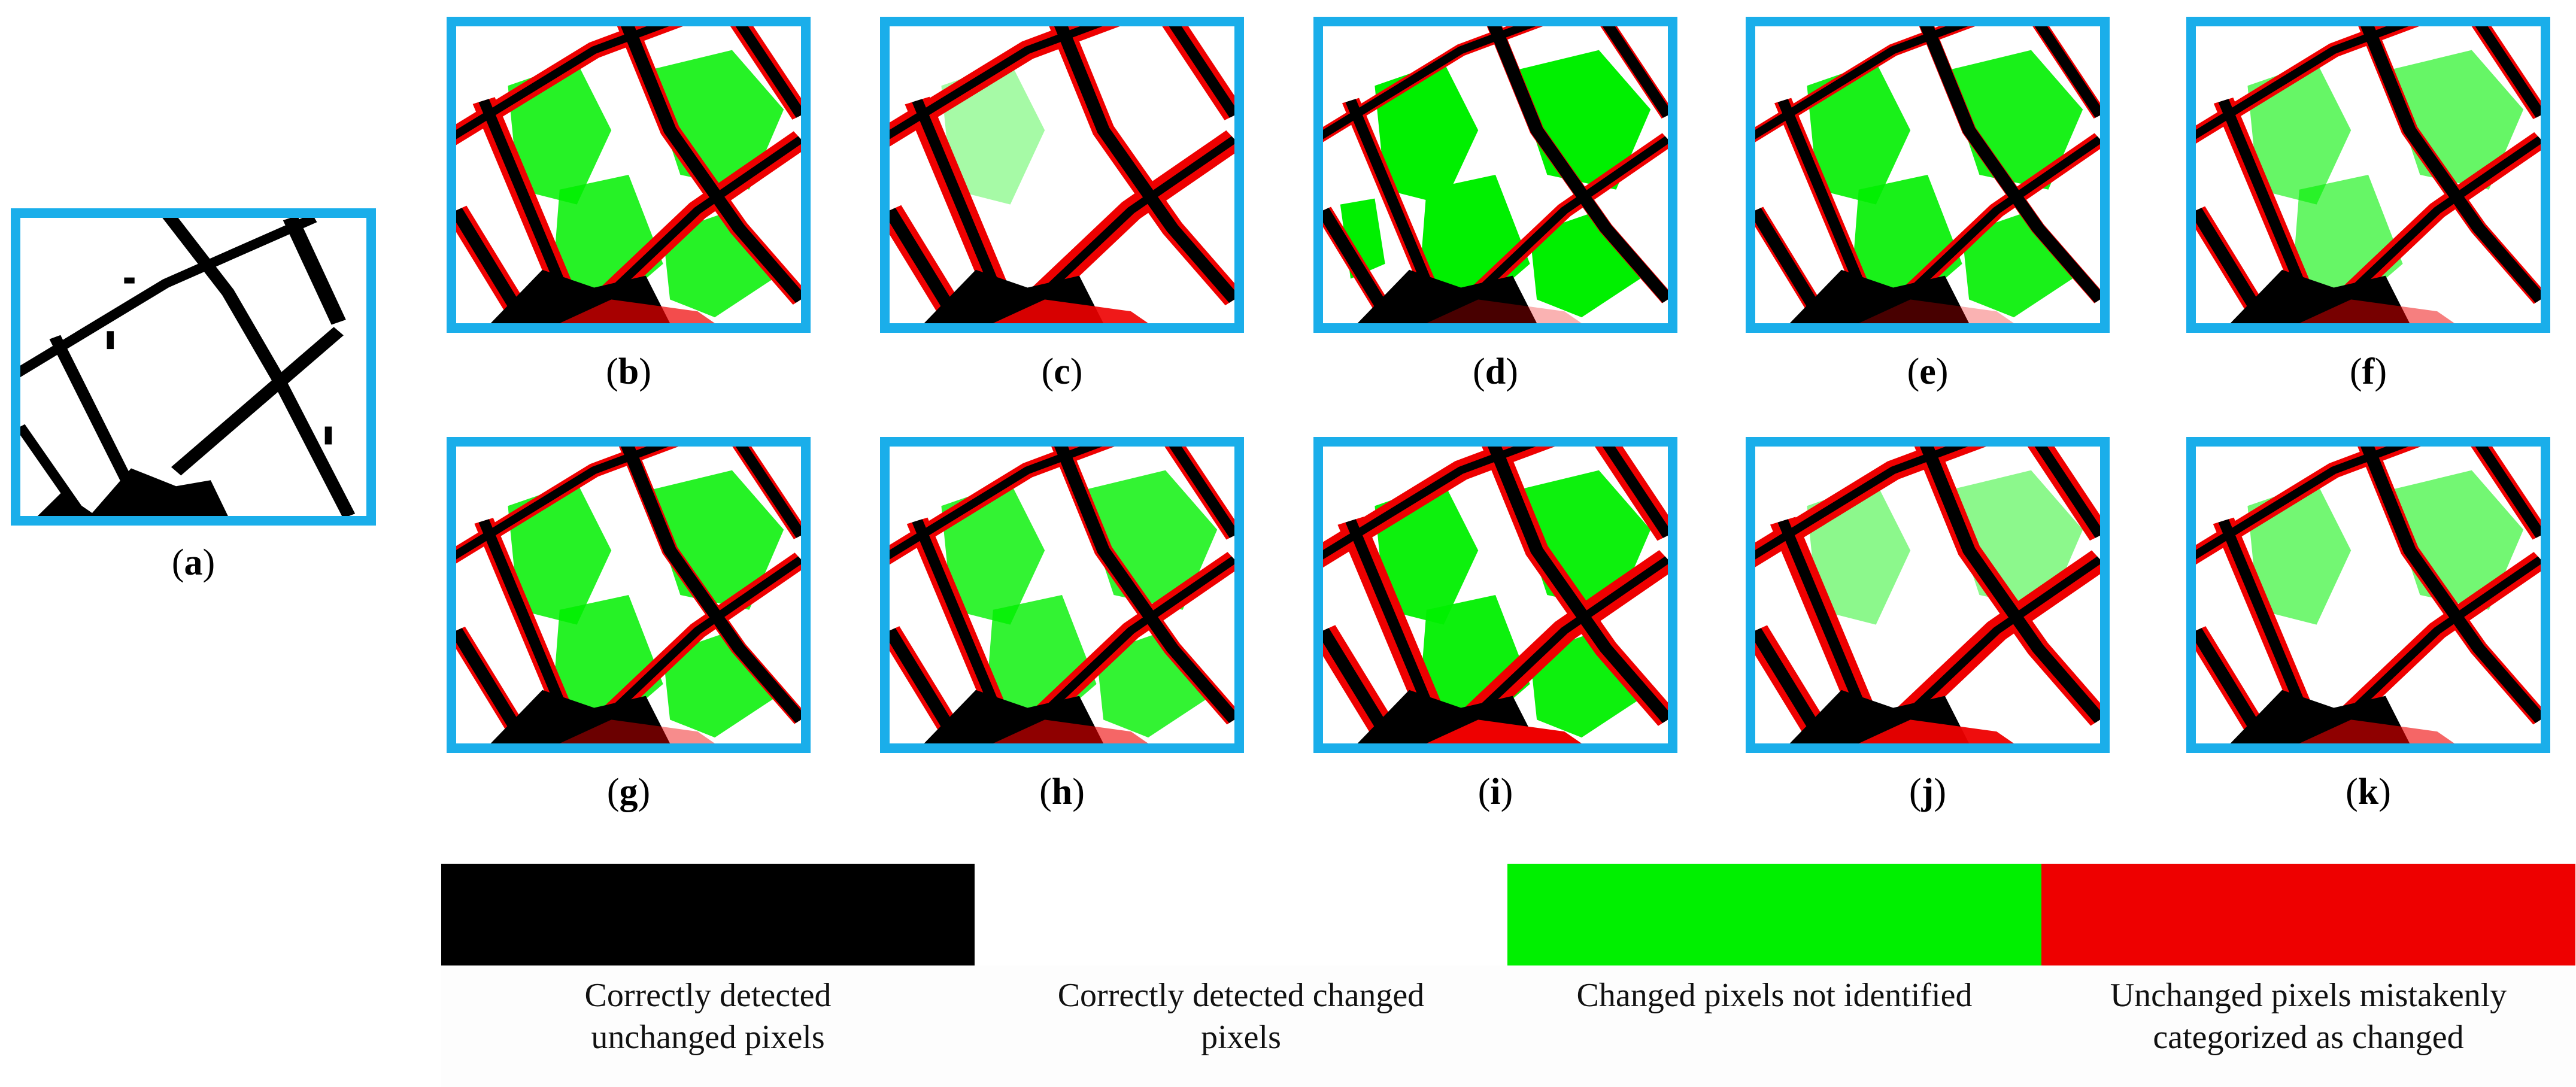 This screenshot has width=2576, height=1087. I want to click on change-map-j, so click(1928, 595).